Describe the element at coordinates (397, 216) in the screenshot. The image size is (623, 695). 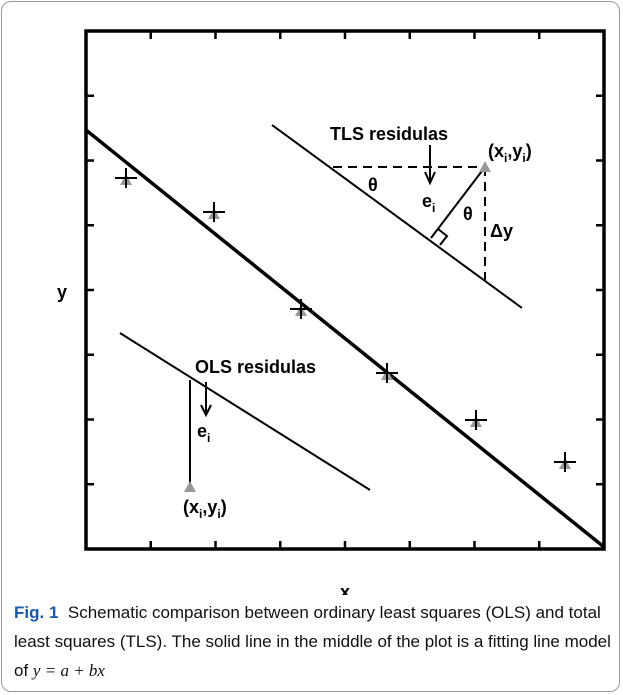
I see `upper-line` at that location.